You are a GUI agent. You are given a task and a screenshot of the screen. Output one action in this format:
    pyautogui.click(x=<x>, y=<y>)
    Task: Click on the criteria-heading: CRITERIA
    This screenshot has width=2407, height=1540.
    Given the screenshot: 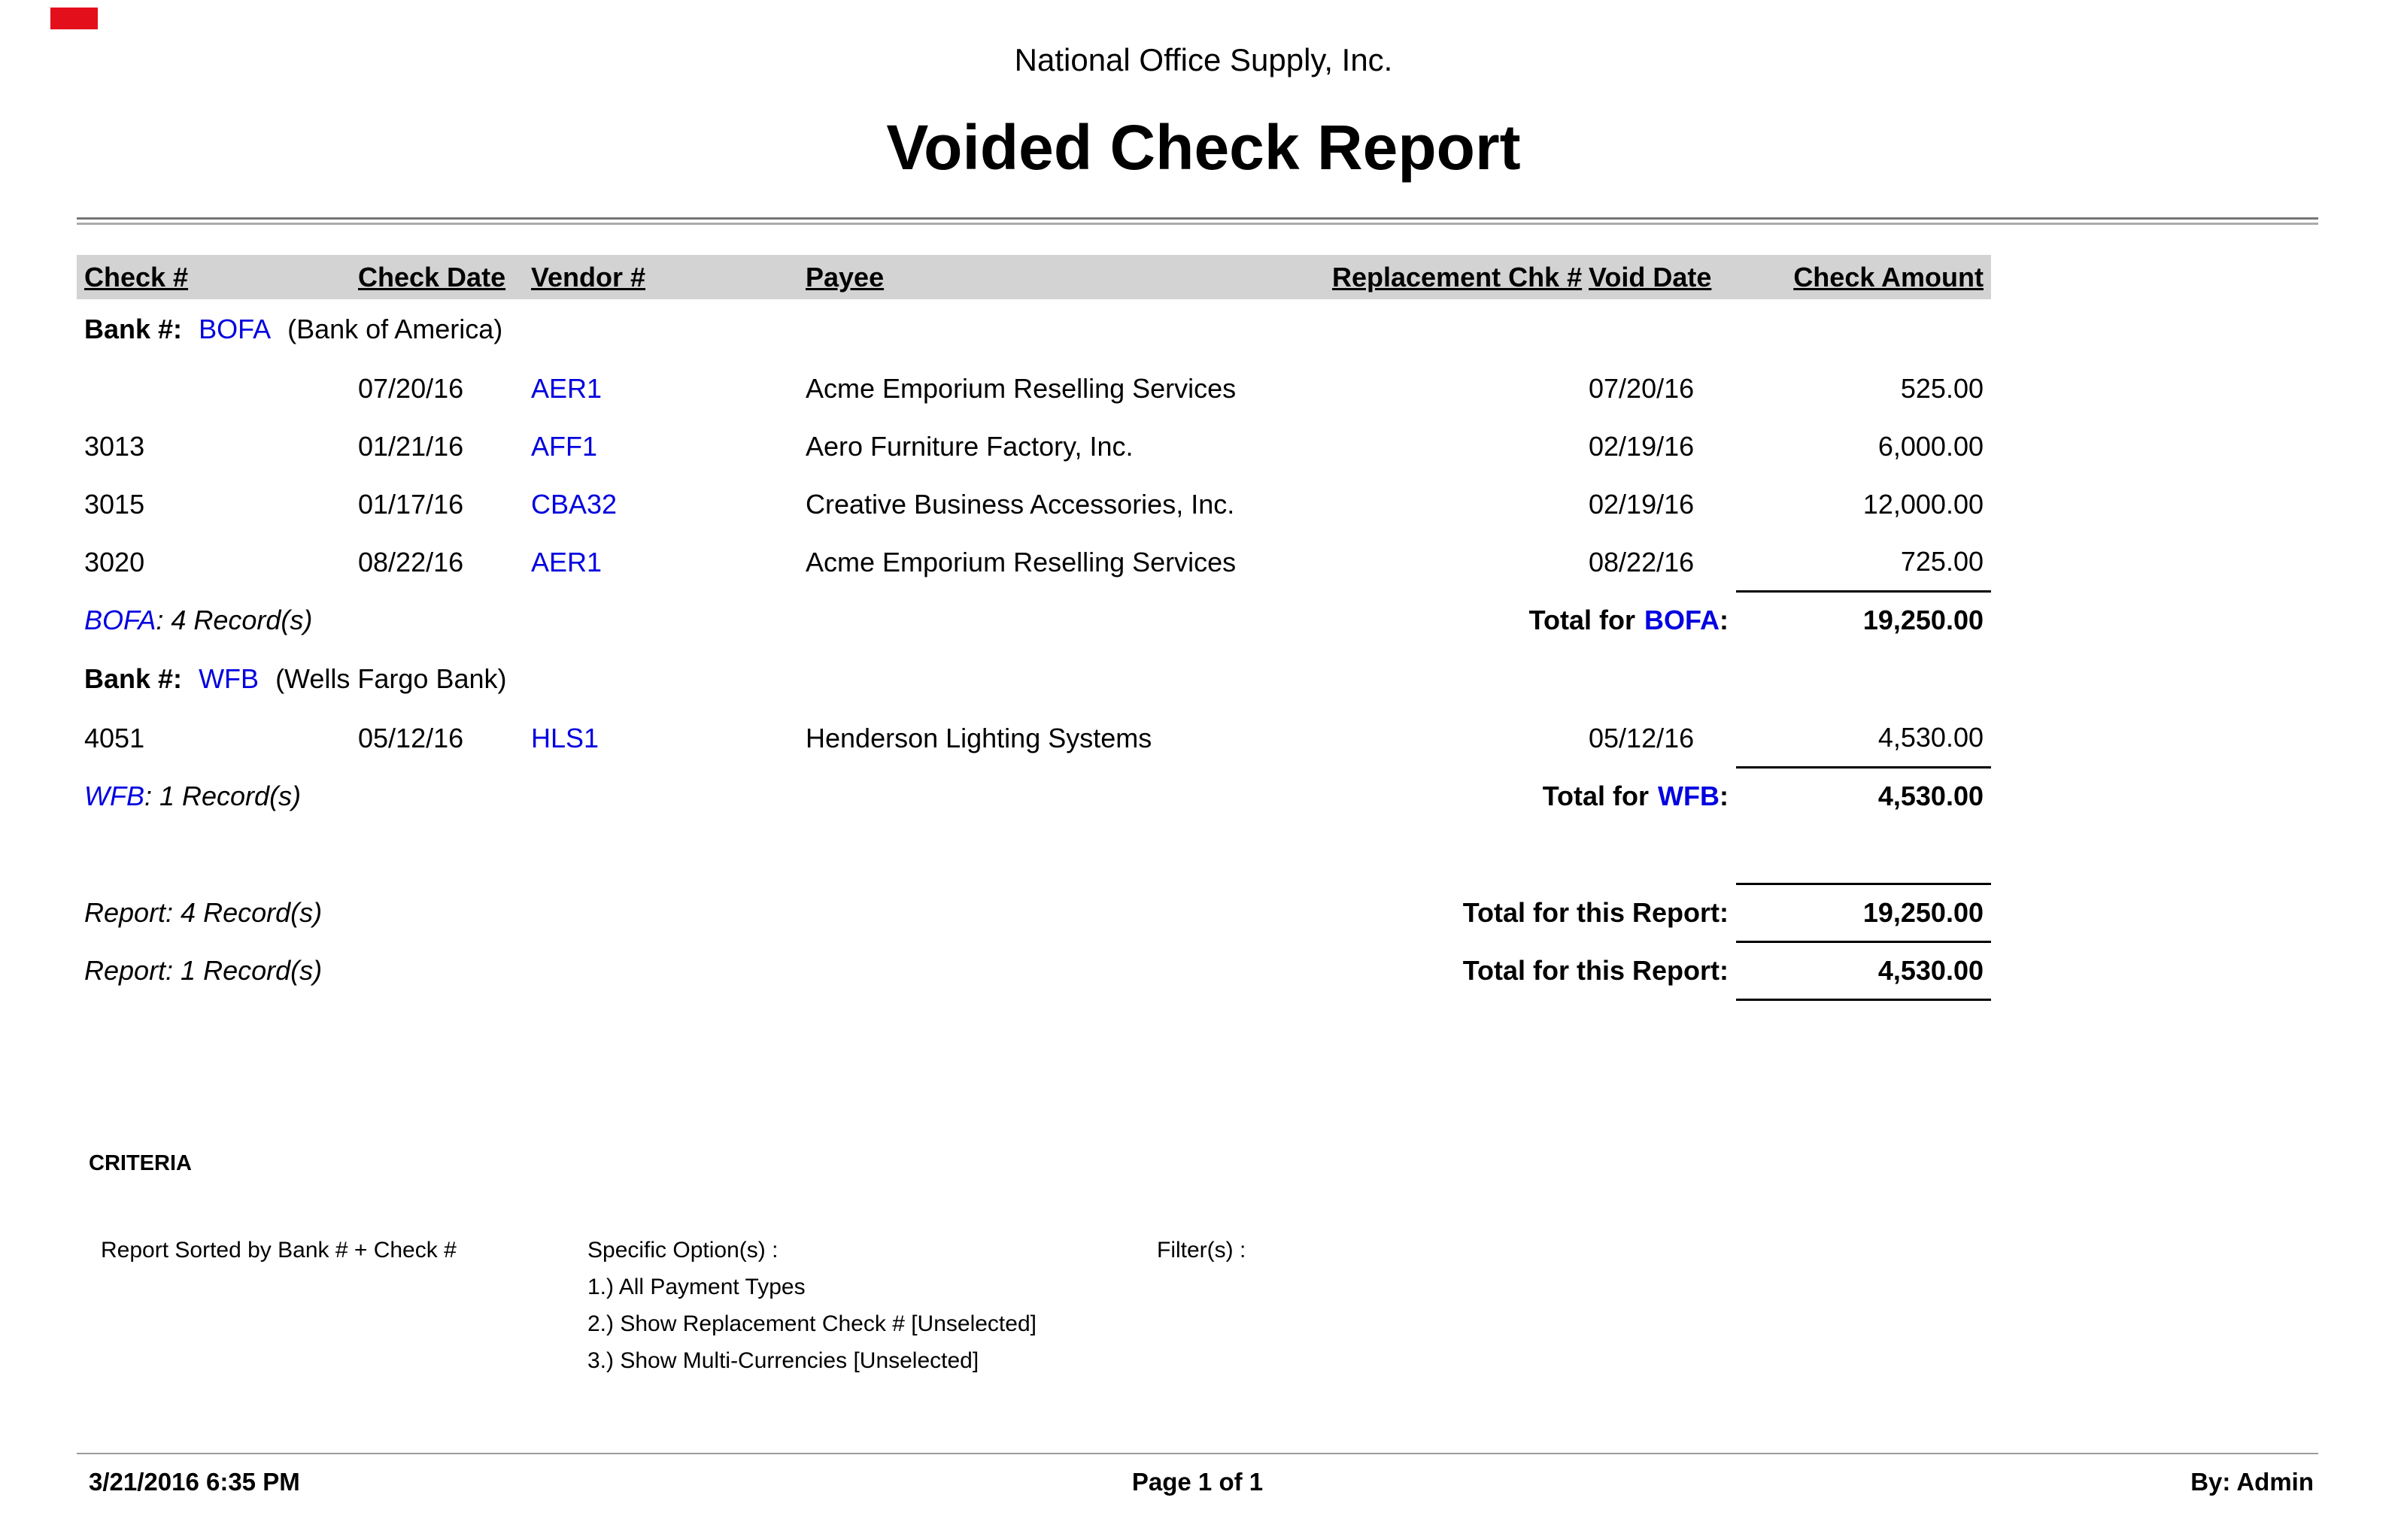 What is the action you would take?
    pyautogui.click(x=140, y=1162)
    